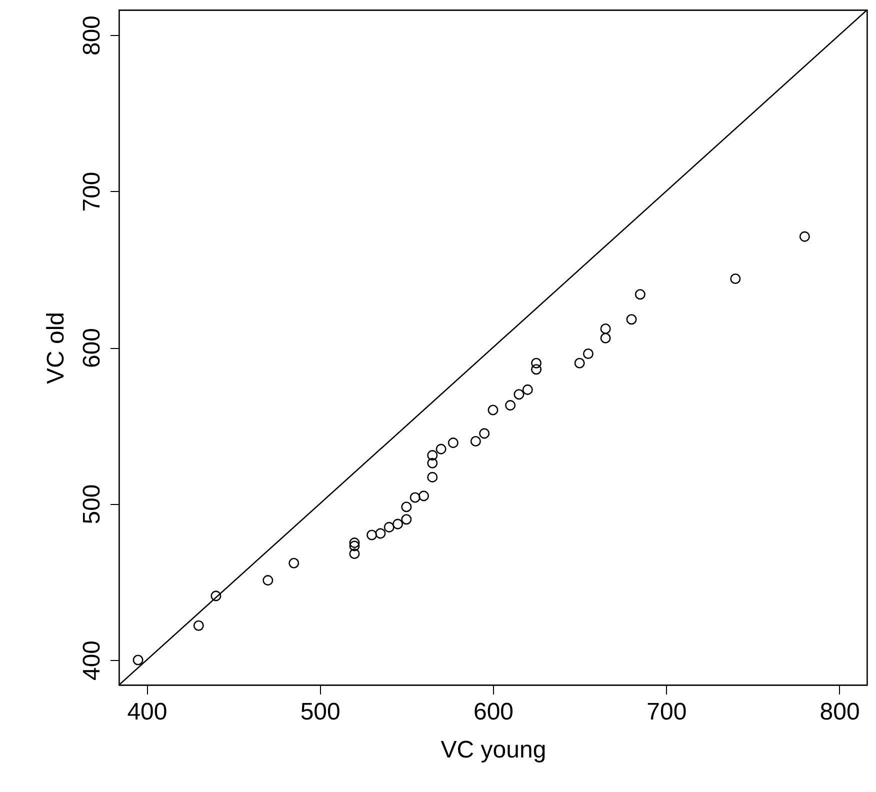  What do you see at coordinates (493, 712) in the screenshot?
I see `x-tick-label: 600` at bounding box center [493, 712].